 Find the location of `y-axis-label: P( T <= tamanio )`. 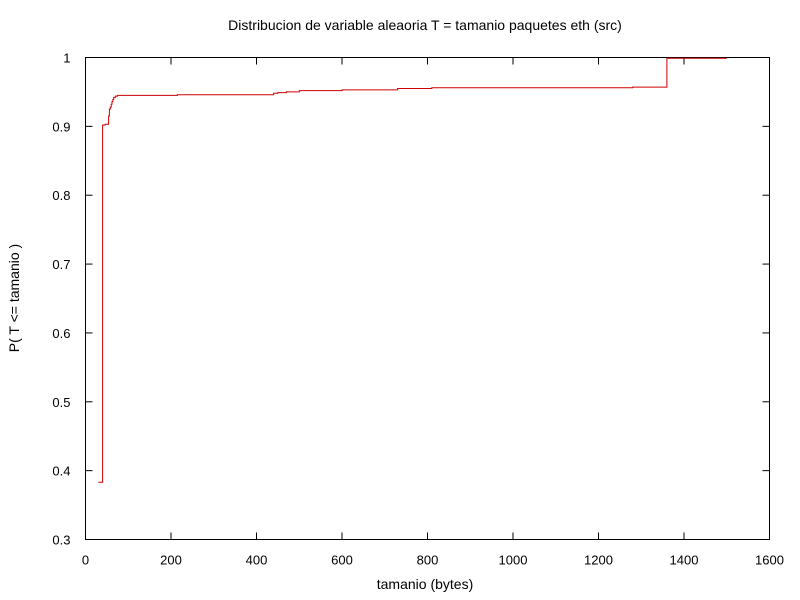

y-axis-label: P( T <= tamanio ) is located at coordinates (14, 298).